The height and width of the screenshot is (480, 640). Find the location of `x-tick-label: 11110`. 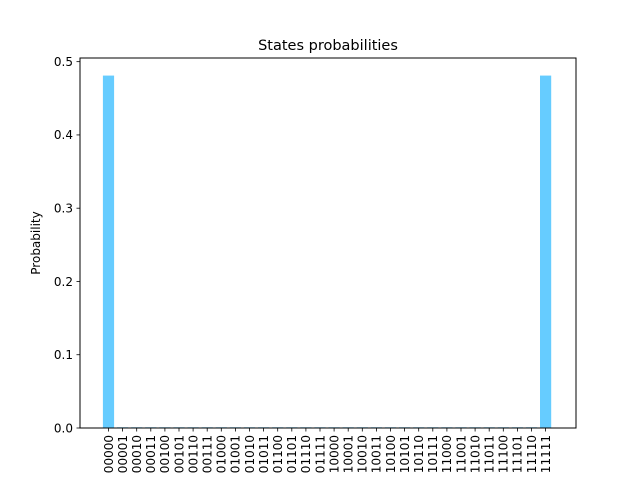

x-tick-label: 11110 is located at coordinates (532, 454).